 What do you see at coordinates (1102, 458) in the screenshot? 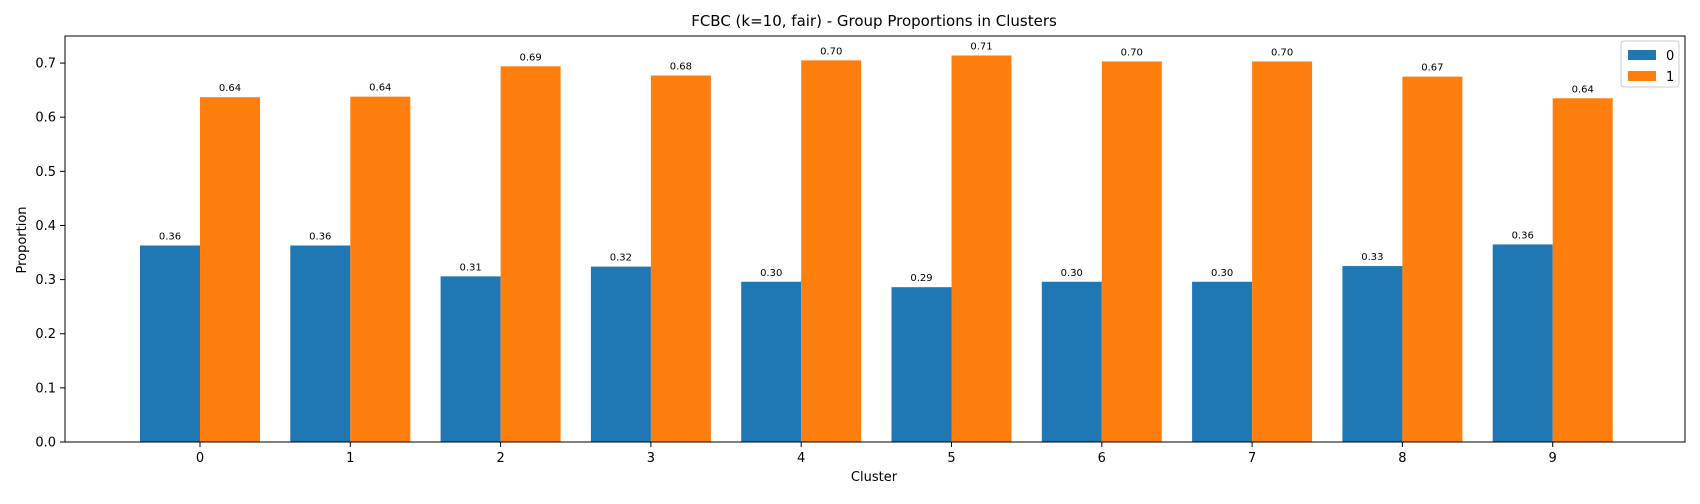
I see `x-tick-label: 6` at bounding box center [1102, 458].